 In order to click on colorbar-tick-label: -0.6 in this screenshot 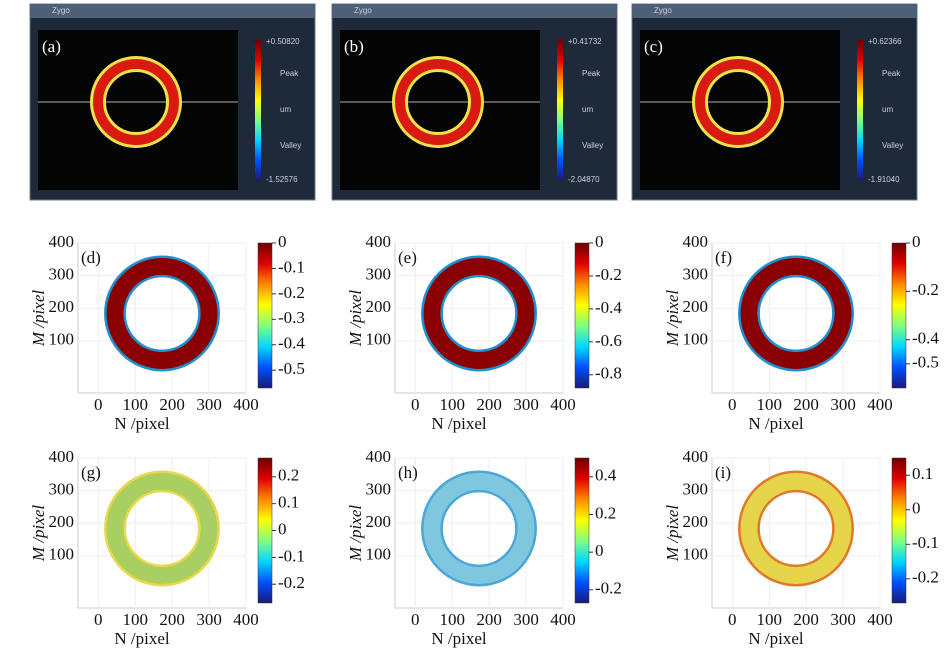, I will do `click(608, 340)`.